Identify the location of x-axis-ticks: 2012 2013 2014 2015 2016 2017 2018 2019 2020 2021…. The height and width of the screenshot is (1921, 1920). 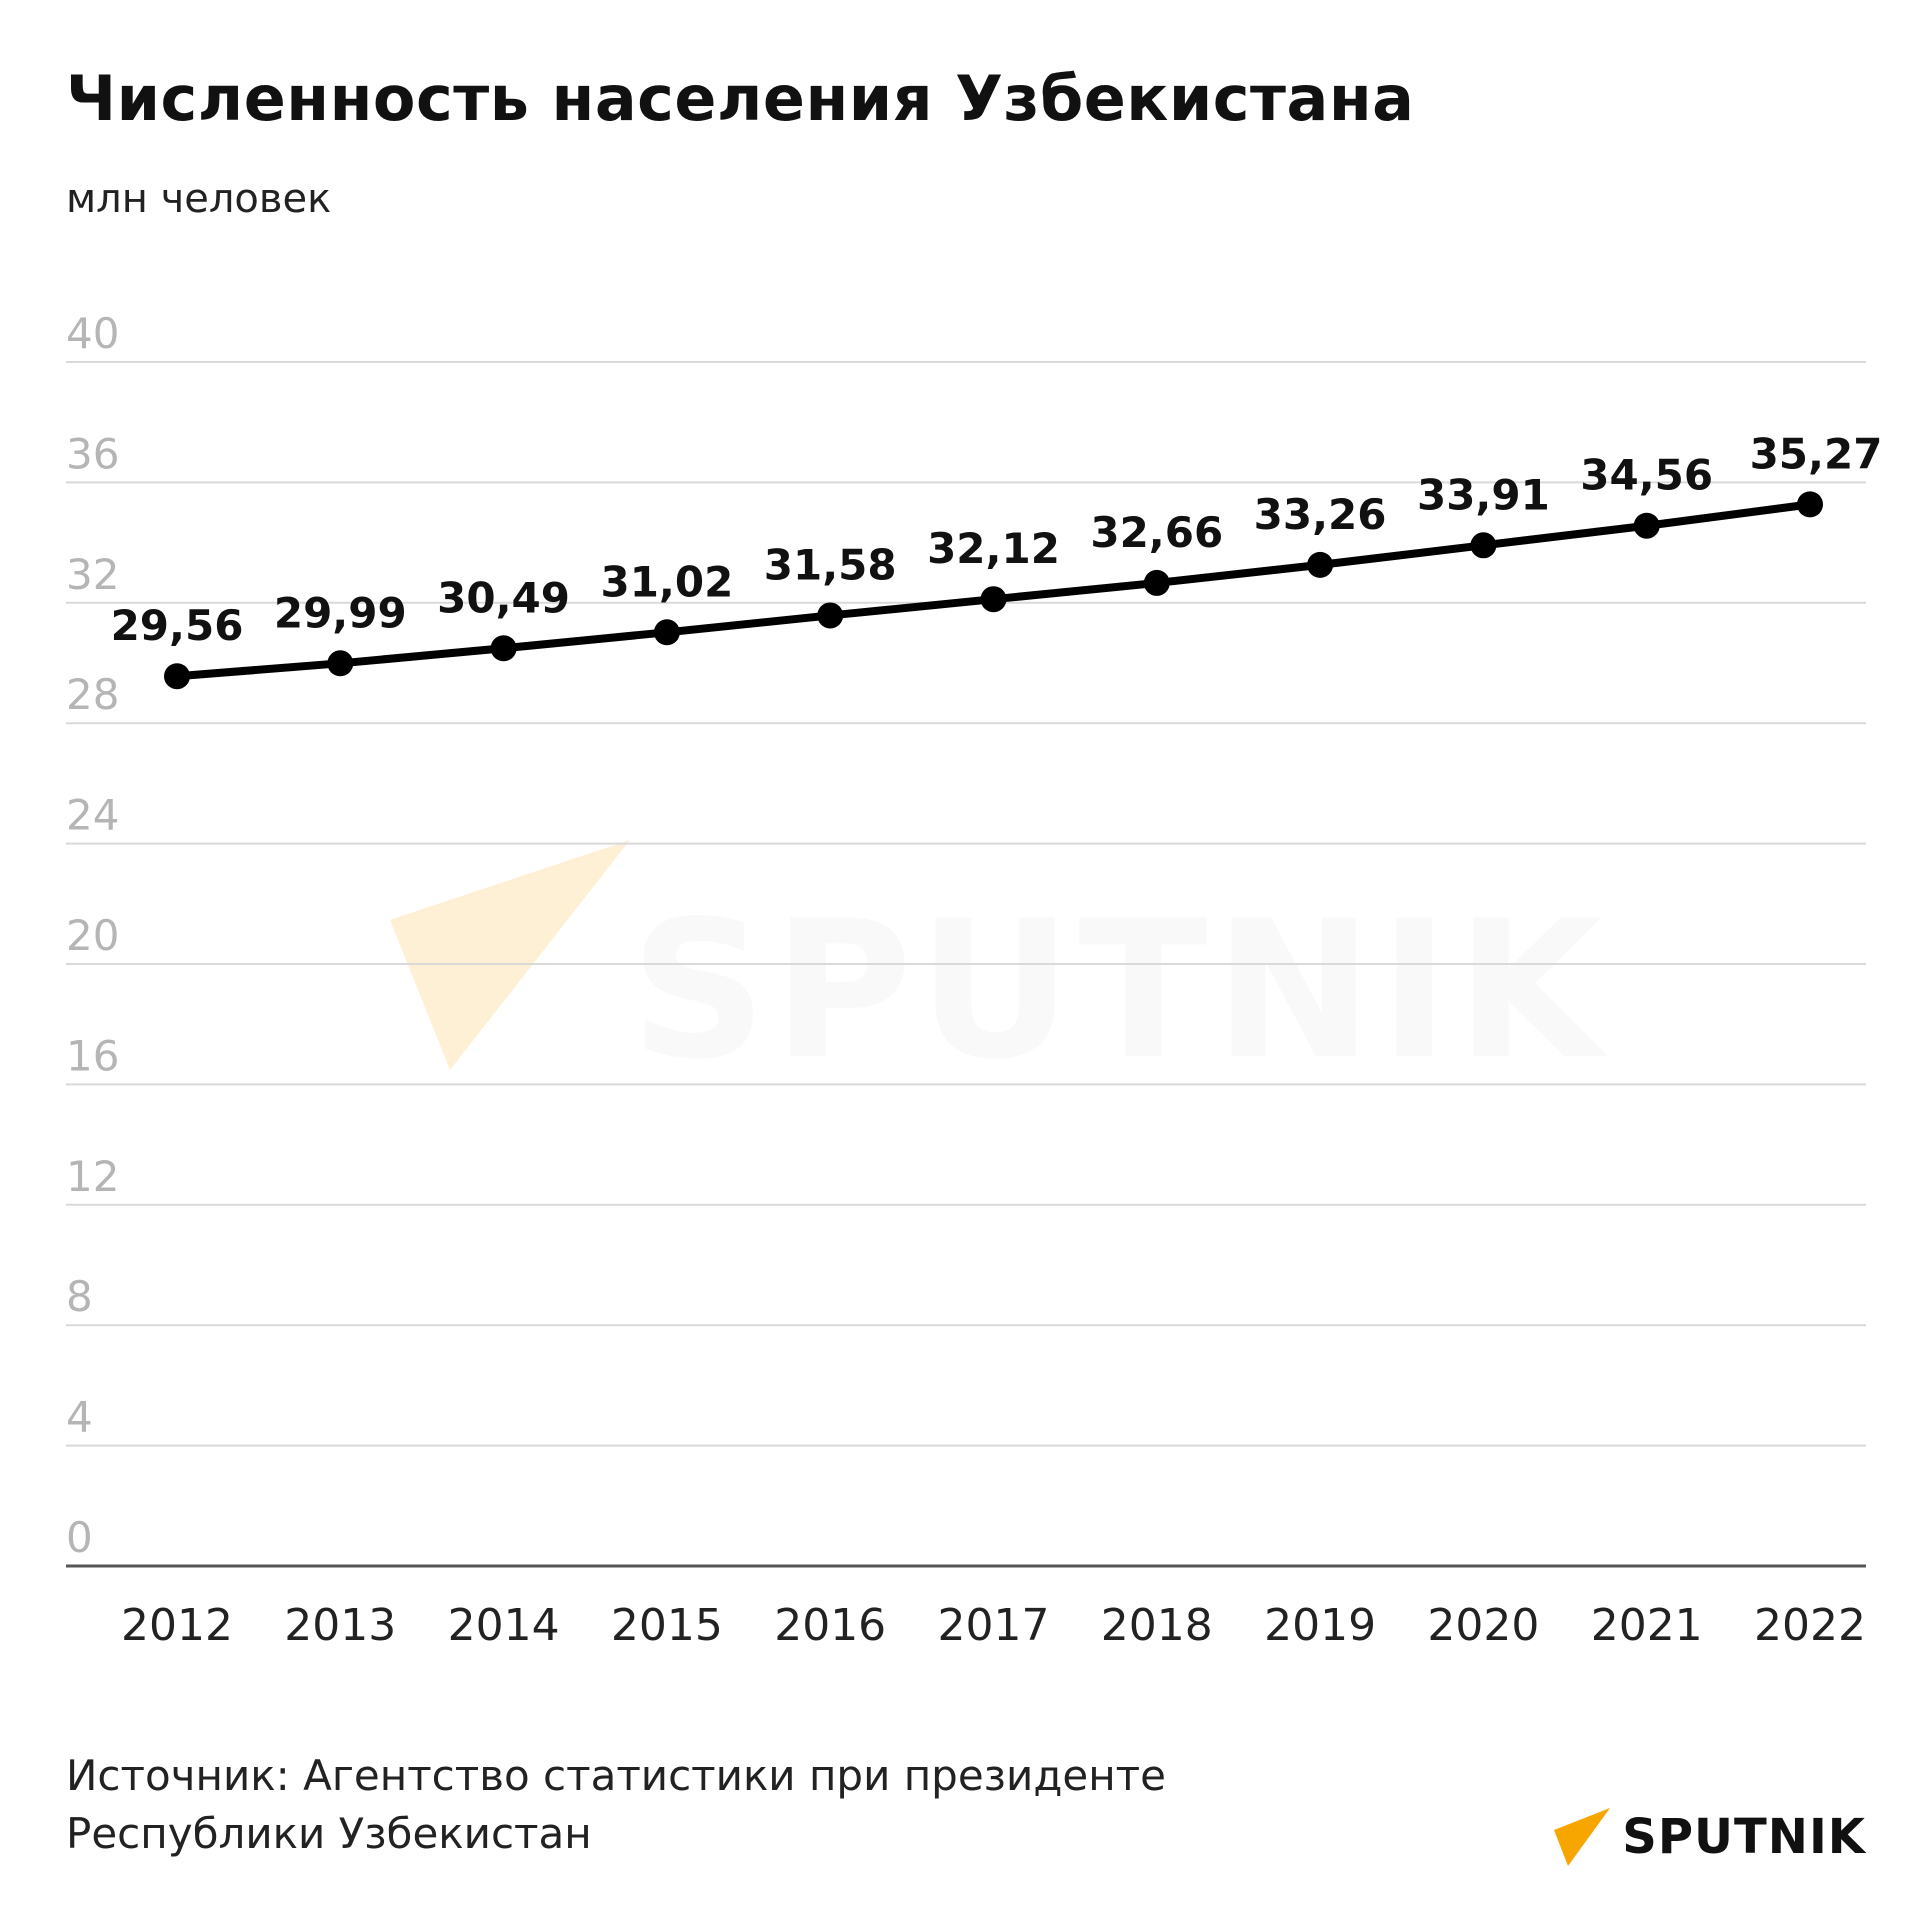
(993, 1625).